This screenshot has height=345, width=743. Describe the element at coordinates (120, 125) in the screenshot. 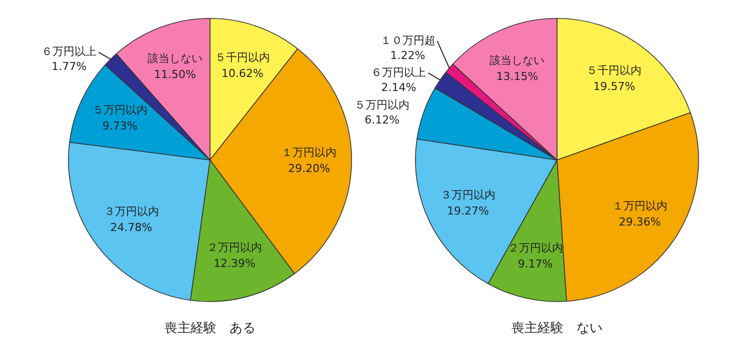

I see `data-label: 9.73%` at that location.